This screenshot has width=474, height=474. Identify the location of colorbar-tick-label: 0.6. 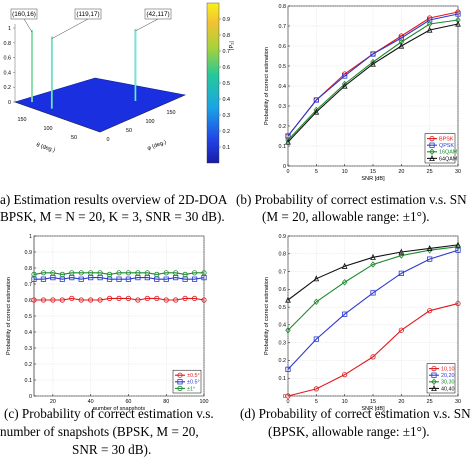
(227, 68).